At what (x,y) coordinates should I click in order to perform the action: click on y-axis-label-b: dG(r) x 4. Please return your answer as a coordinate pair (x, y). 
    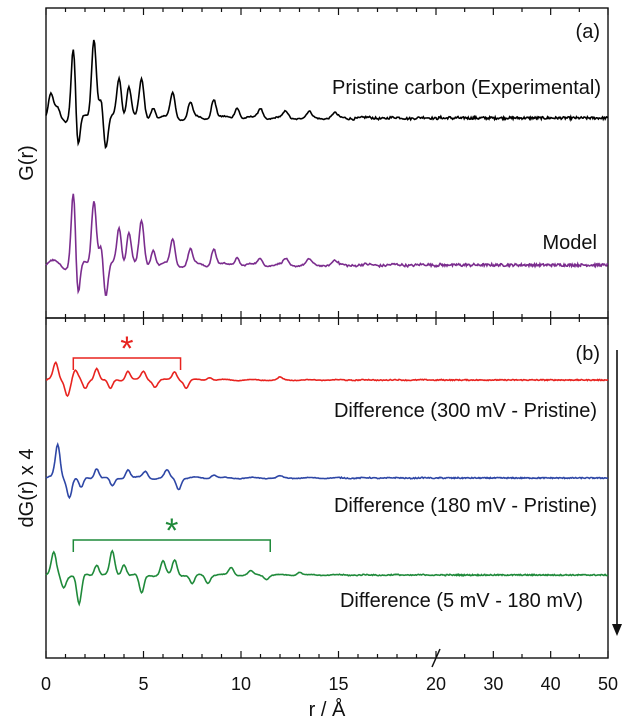
    Looking at the image, I should click on (27, 488).